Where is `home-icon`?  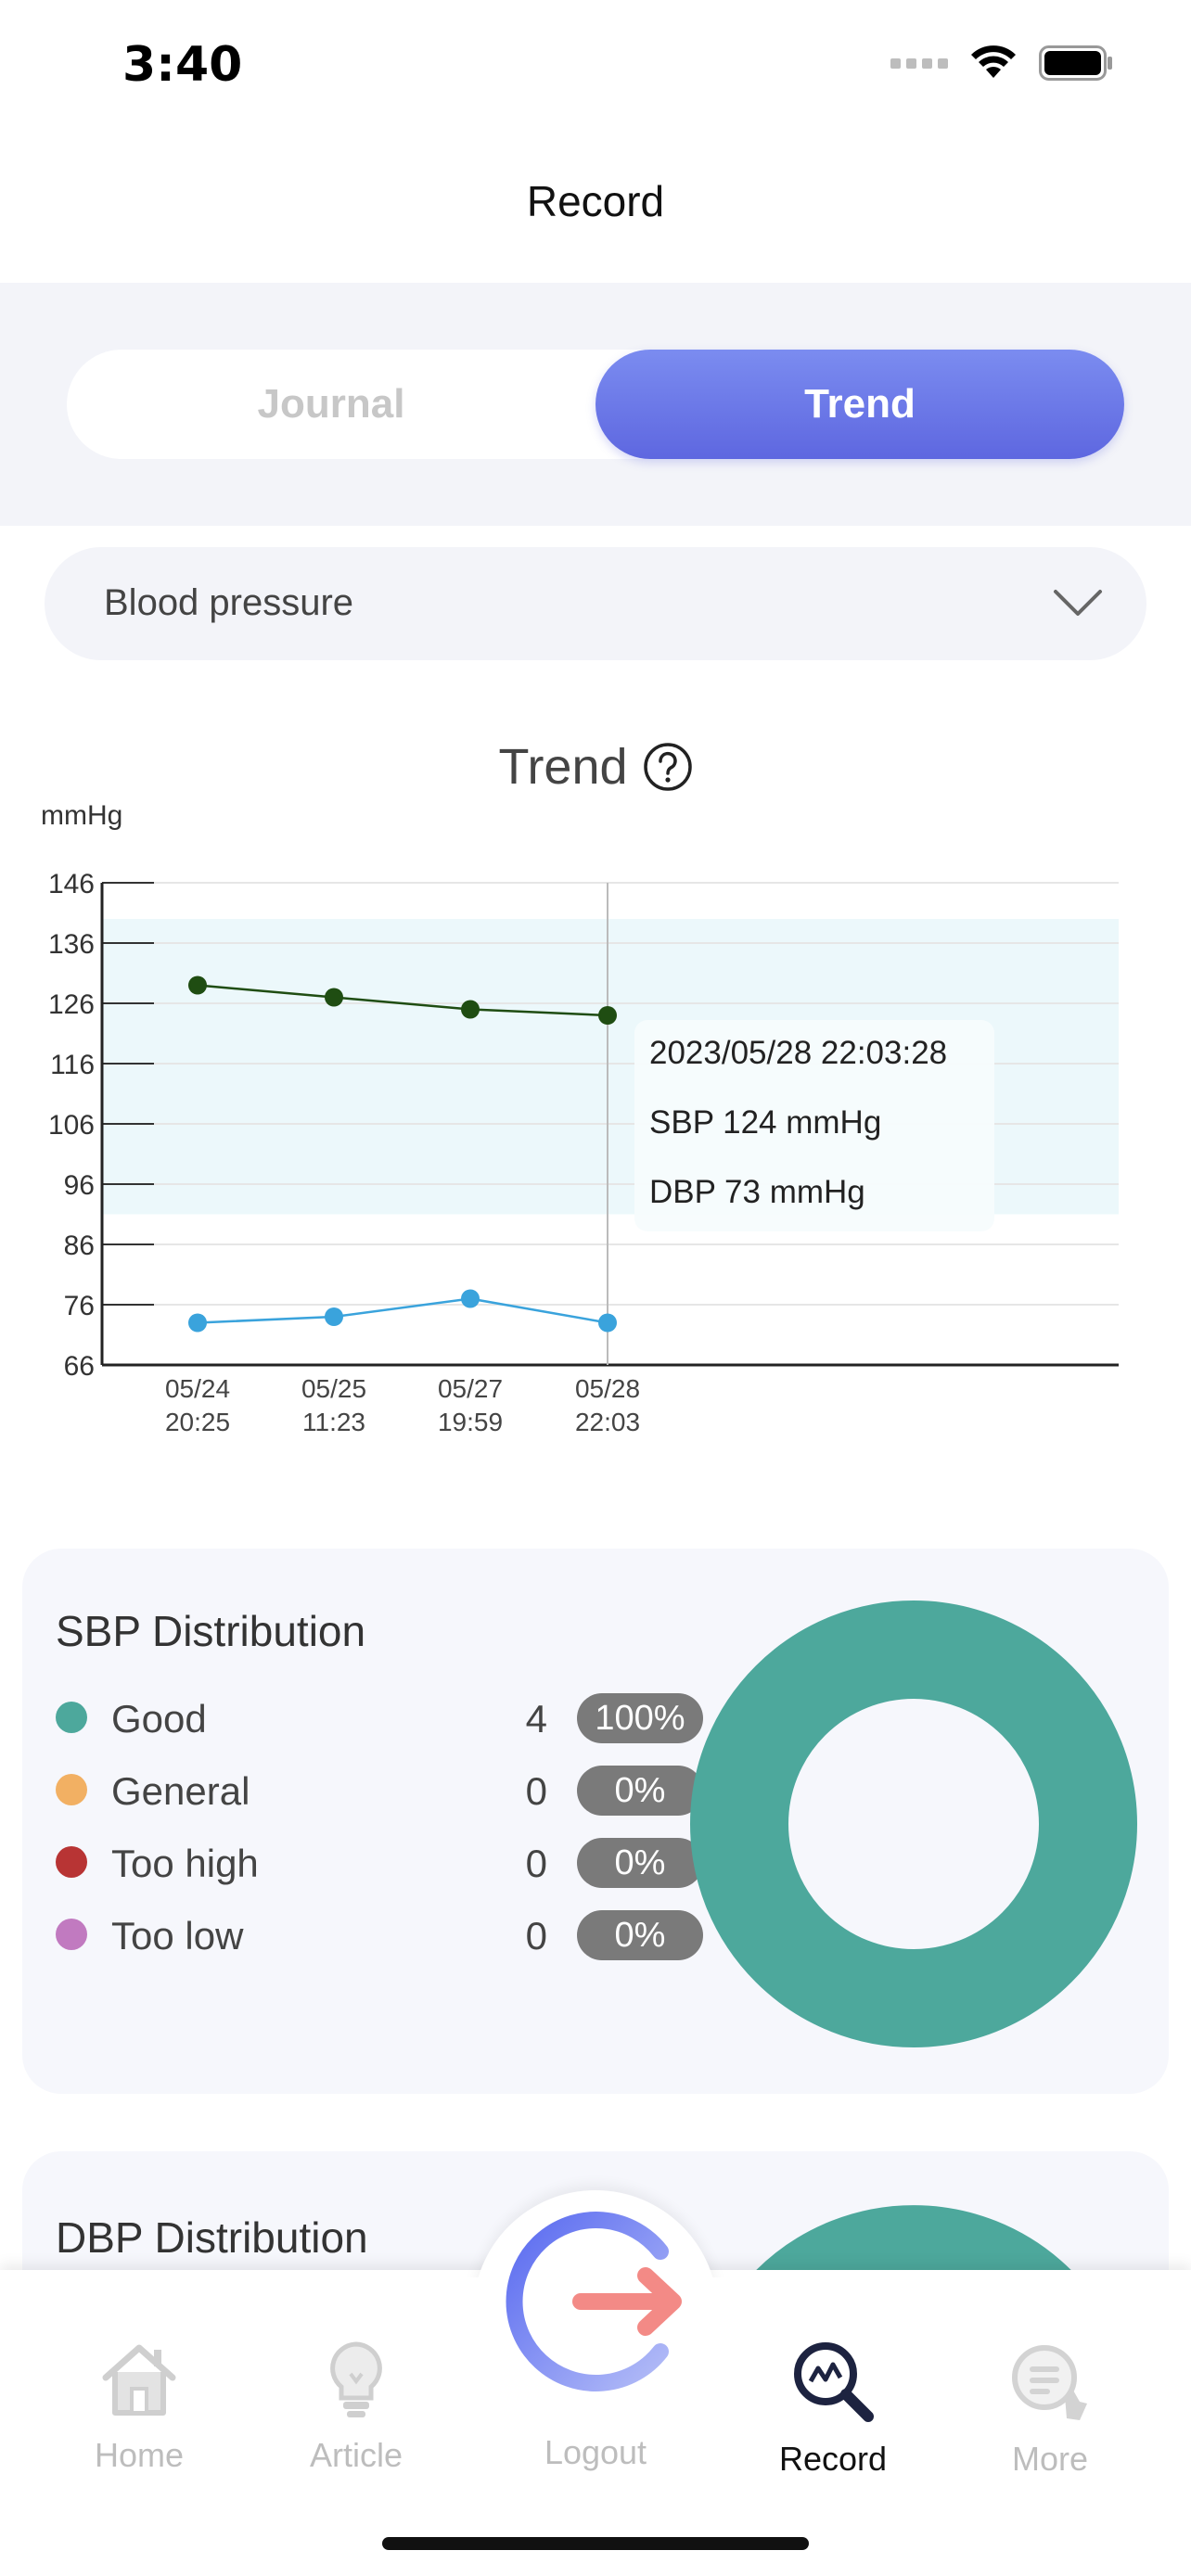 home-icon is located at coordinates (139, 2382).